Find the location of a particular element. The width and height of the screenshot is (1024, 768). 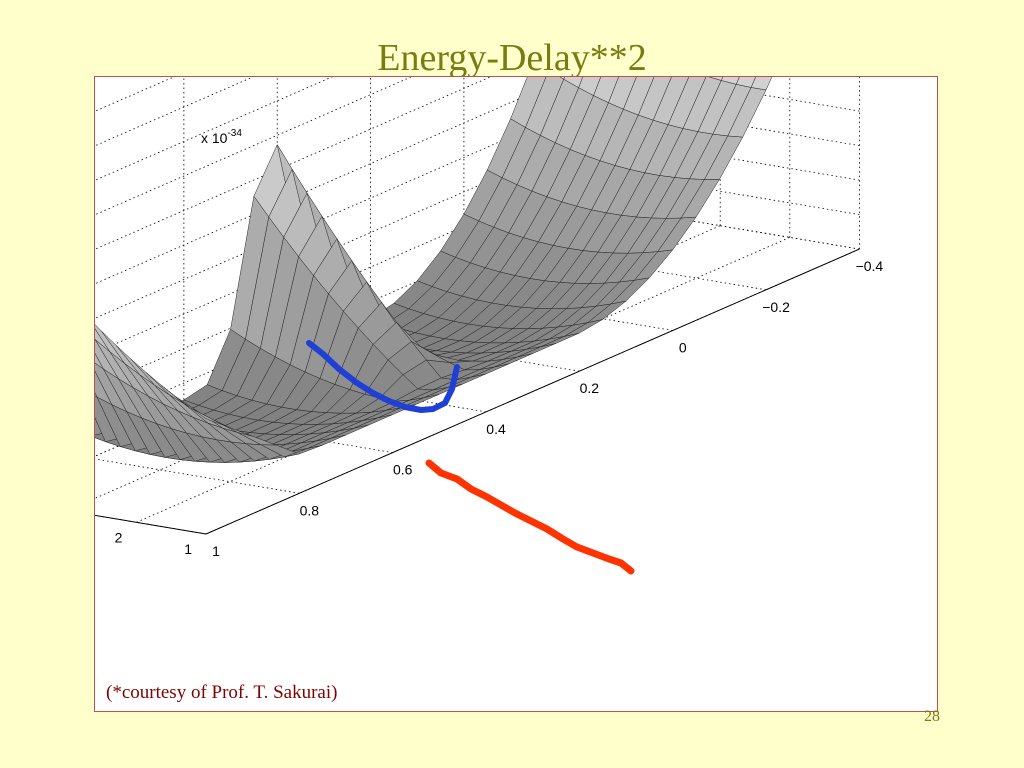

y-axis-ticks: 1234 is located at coordinates (154, 543).